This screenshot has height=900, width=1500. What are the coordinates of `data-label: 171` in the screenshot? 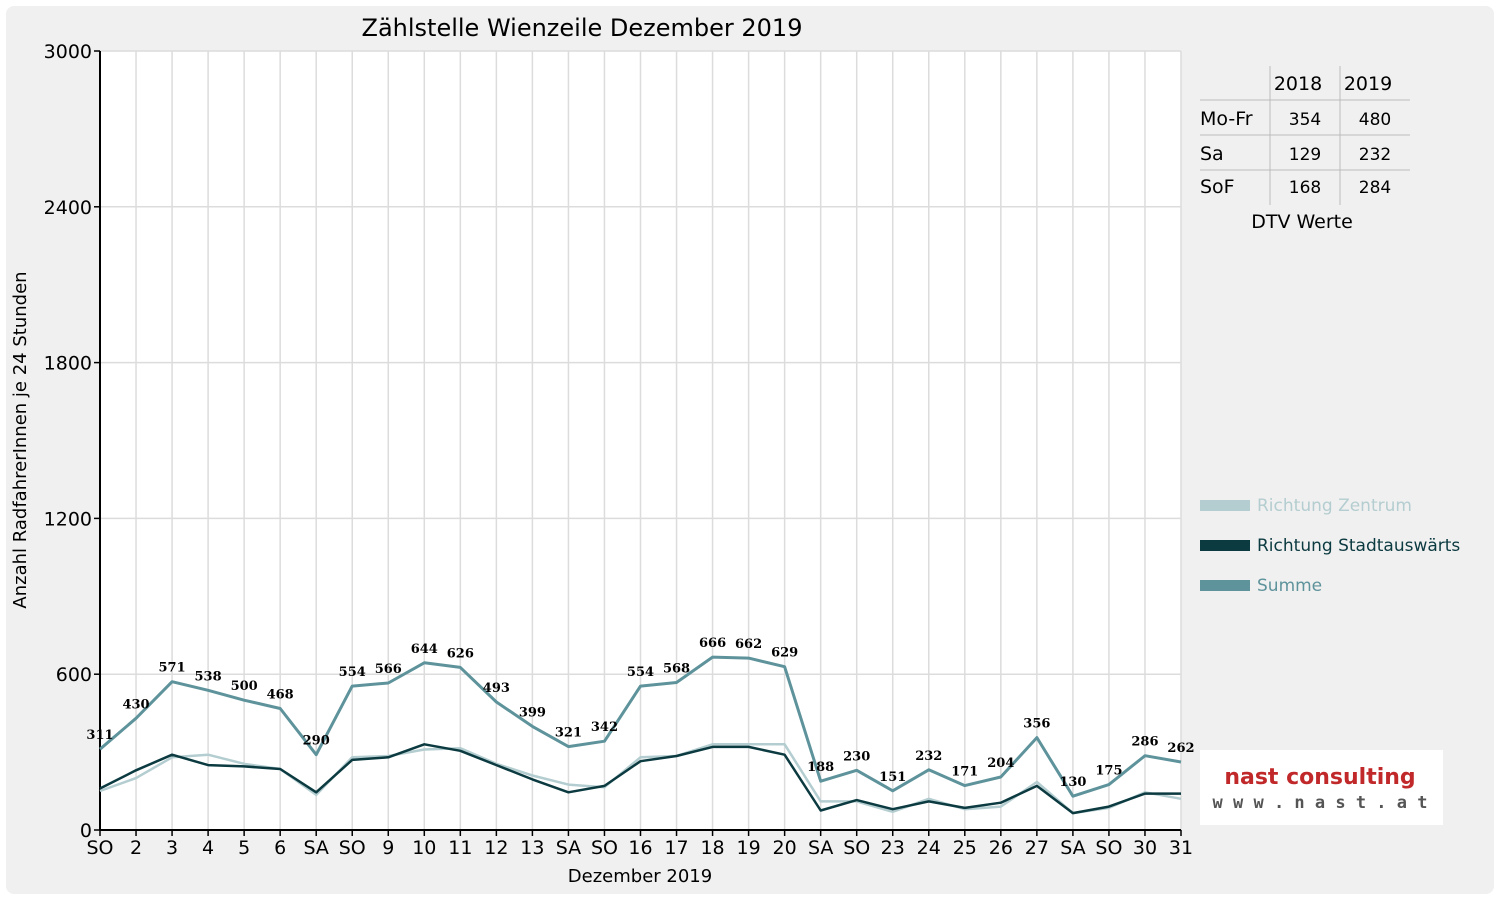 It's located at (964, 772).